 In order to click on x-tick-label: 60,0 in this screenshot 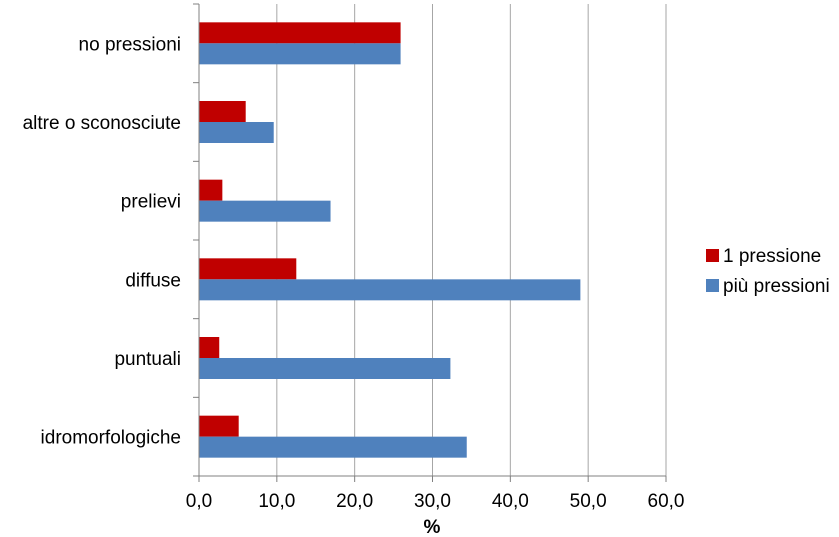, I will do `click(666, 501)`.